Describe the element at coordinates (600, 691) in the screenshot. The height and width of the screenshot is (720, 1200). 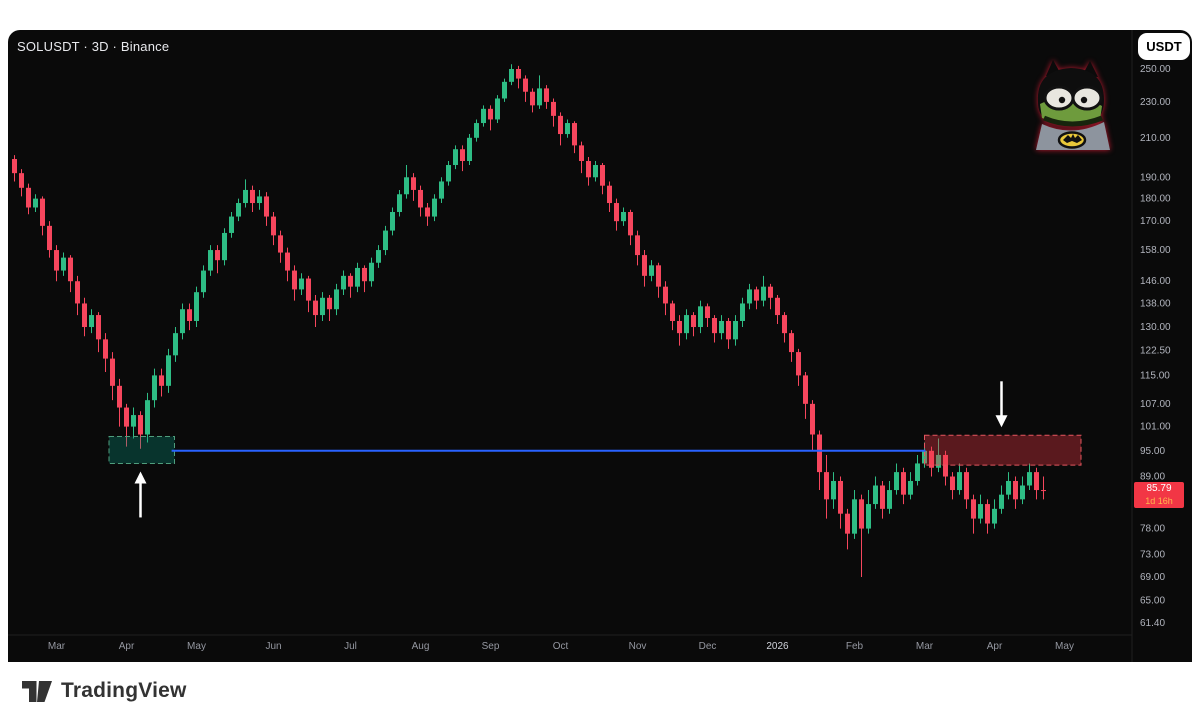
I see `footer-bar: TradingView` at that location.